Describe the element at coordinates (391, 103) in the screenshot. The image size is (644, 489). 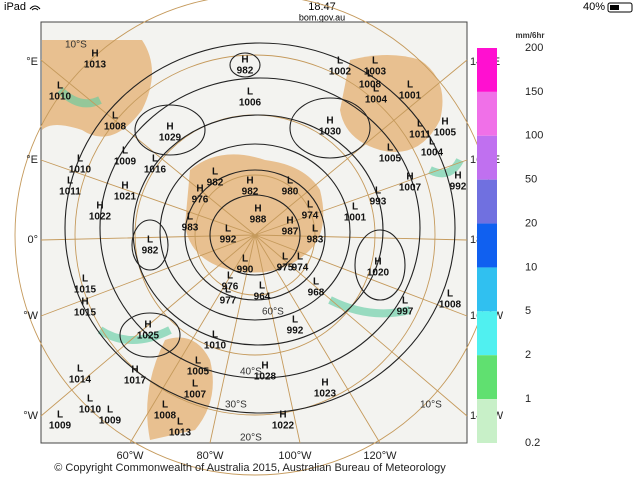
I see `australia` at that location.